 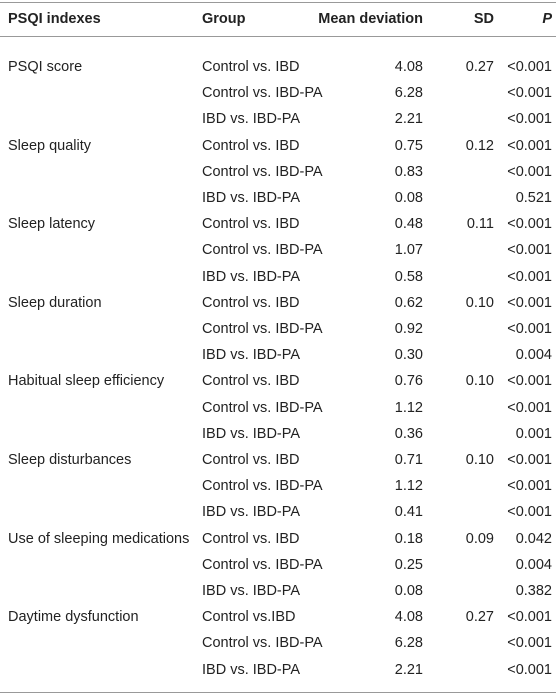 What do you see at coordinates (70, 460) in the screenshot?
I see `index-name: Sleep disturbances` at bounding box center [70, 460].